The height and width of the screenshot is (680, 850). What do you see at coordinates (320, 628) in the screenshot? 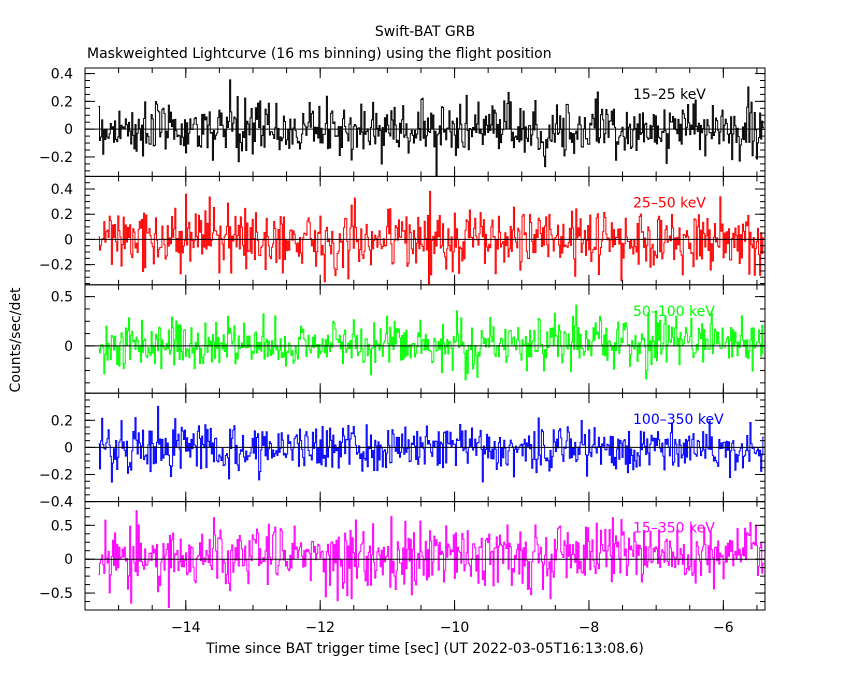
I see `x-tick-label: −12` at bounding box center [320, 628].